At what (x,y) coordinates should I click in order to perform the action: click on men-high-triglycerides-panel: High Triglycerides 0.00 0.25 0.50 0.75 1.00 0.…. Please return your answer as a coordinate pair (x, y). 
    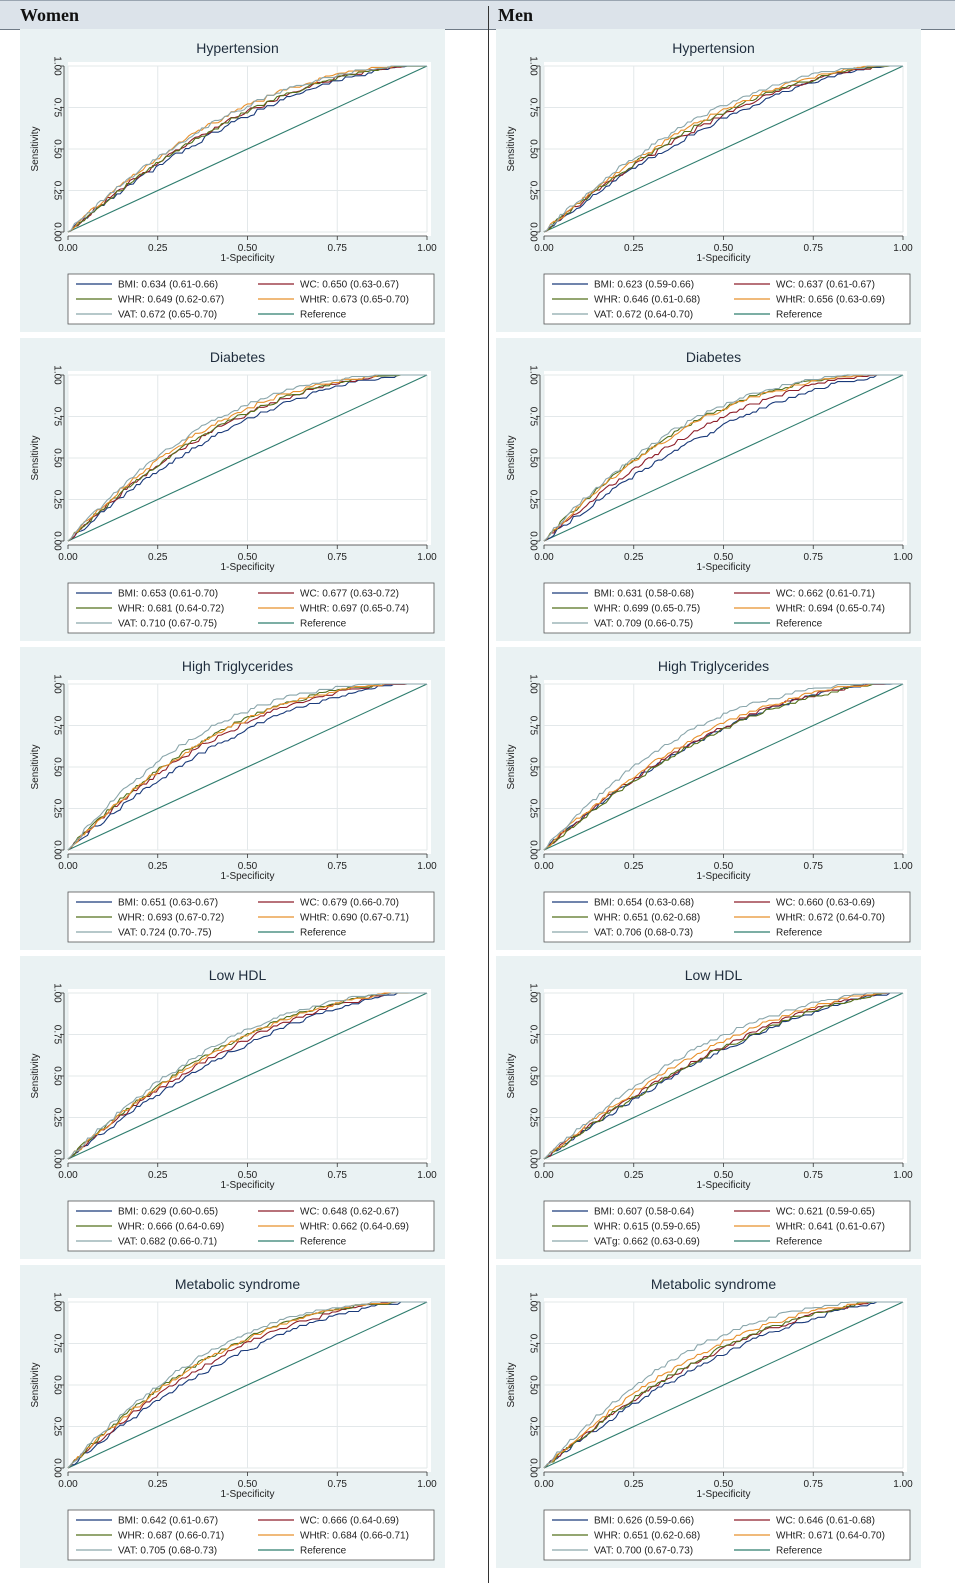
    Looking at the image, I should click on (708, 798).